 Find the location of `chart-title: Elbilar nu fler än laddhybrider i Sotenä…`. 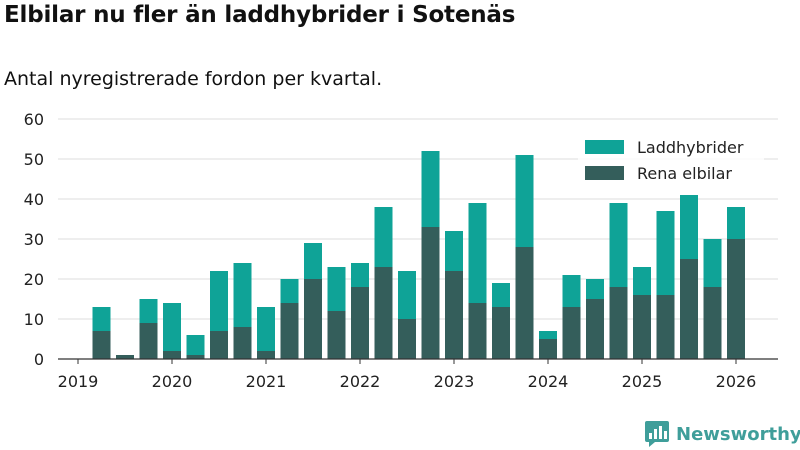

chart-title: Elbilar nu fler än laddhybrider i Sotenä… is located at coordinates (260, 15).